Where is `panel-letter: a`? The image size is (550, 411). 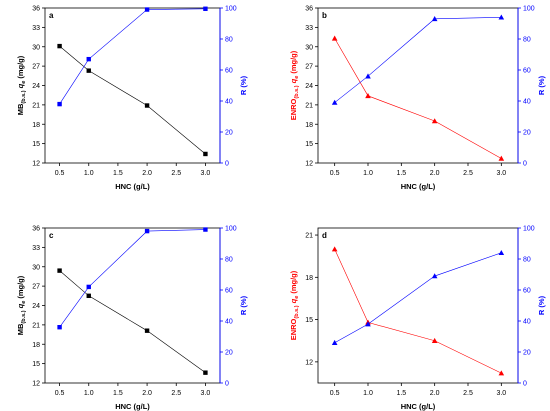
panel-letter: a is located at coordinates (51, 15).